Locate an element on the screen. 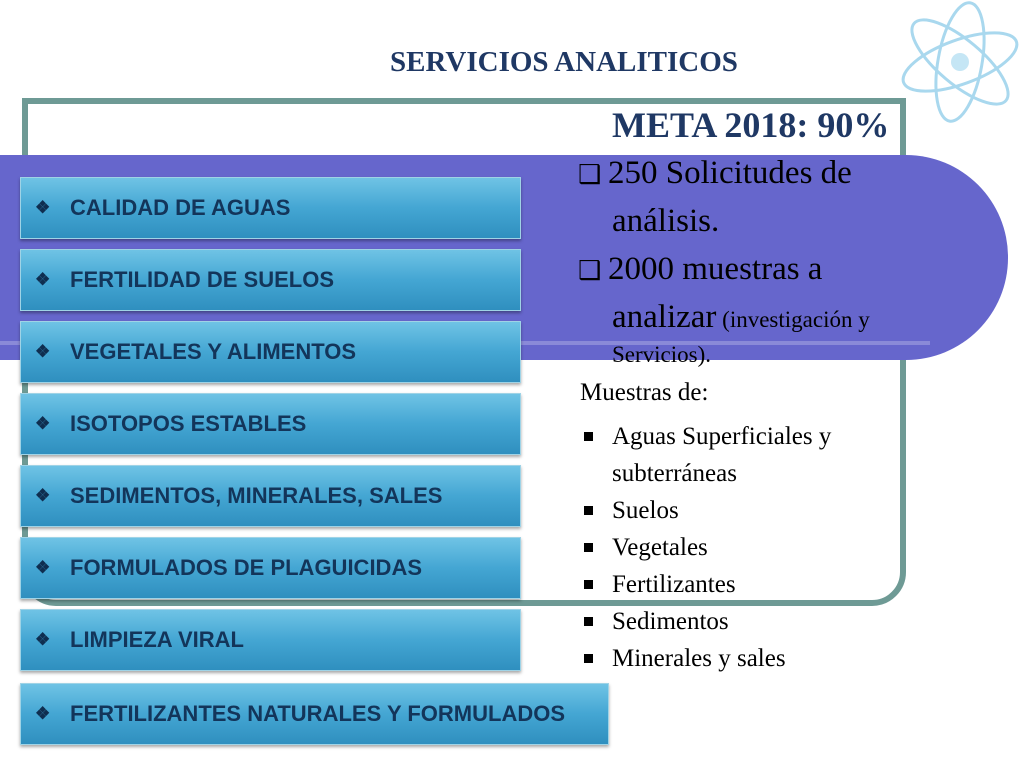 The width and height of the screenshot is (1024, 768). goal-line: 250 Solicitudes de is located at coordinates (730, 173).